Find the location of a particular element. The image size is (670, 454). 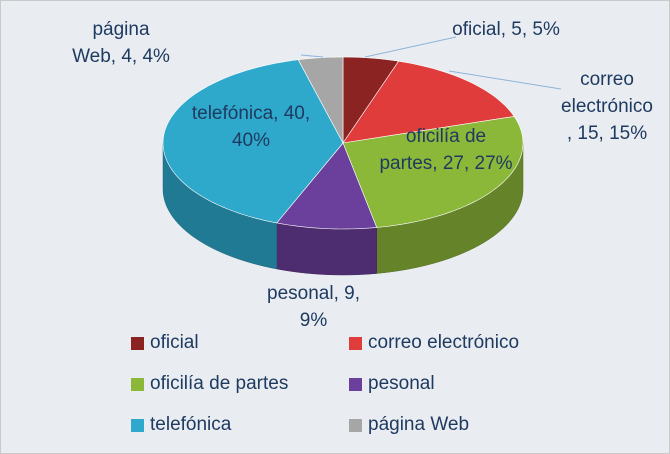

legend-label: página Web is located at coordinates (419, 424).